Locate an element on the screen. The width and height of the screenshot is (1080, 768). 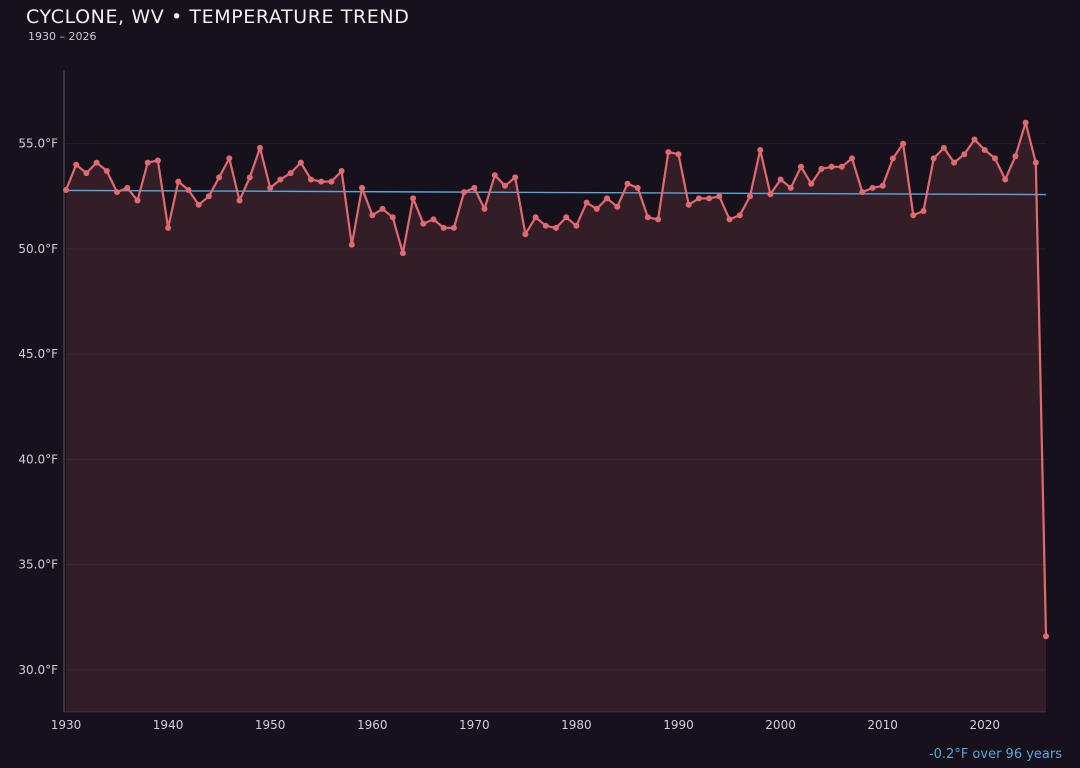
y-tick-label: 45.0°F is located at coordinates (38, 354).